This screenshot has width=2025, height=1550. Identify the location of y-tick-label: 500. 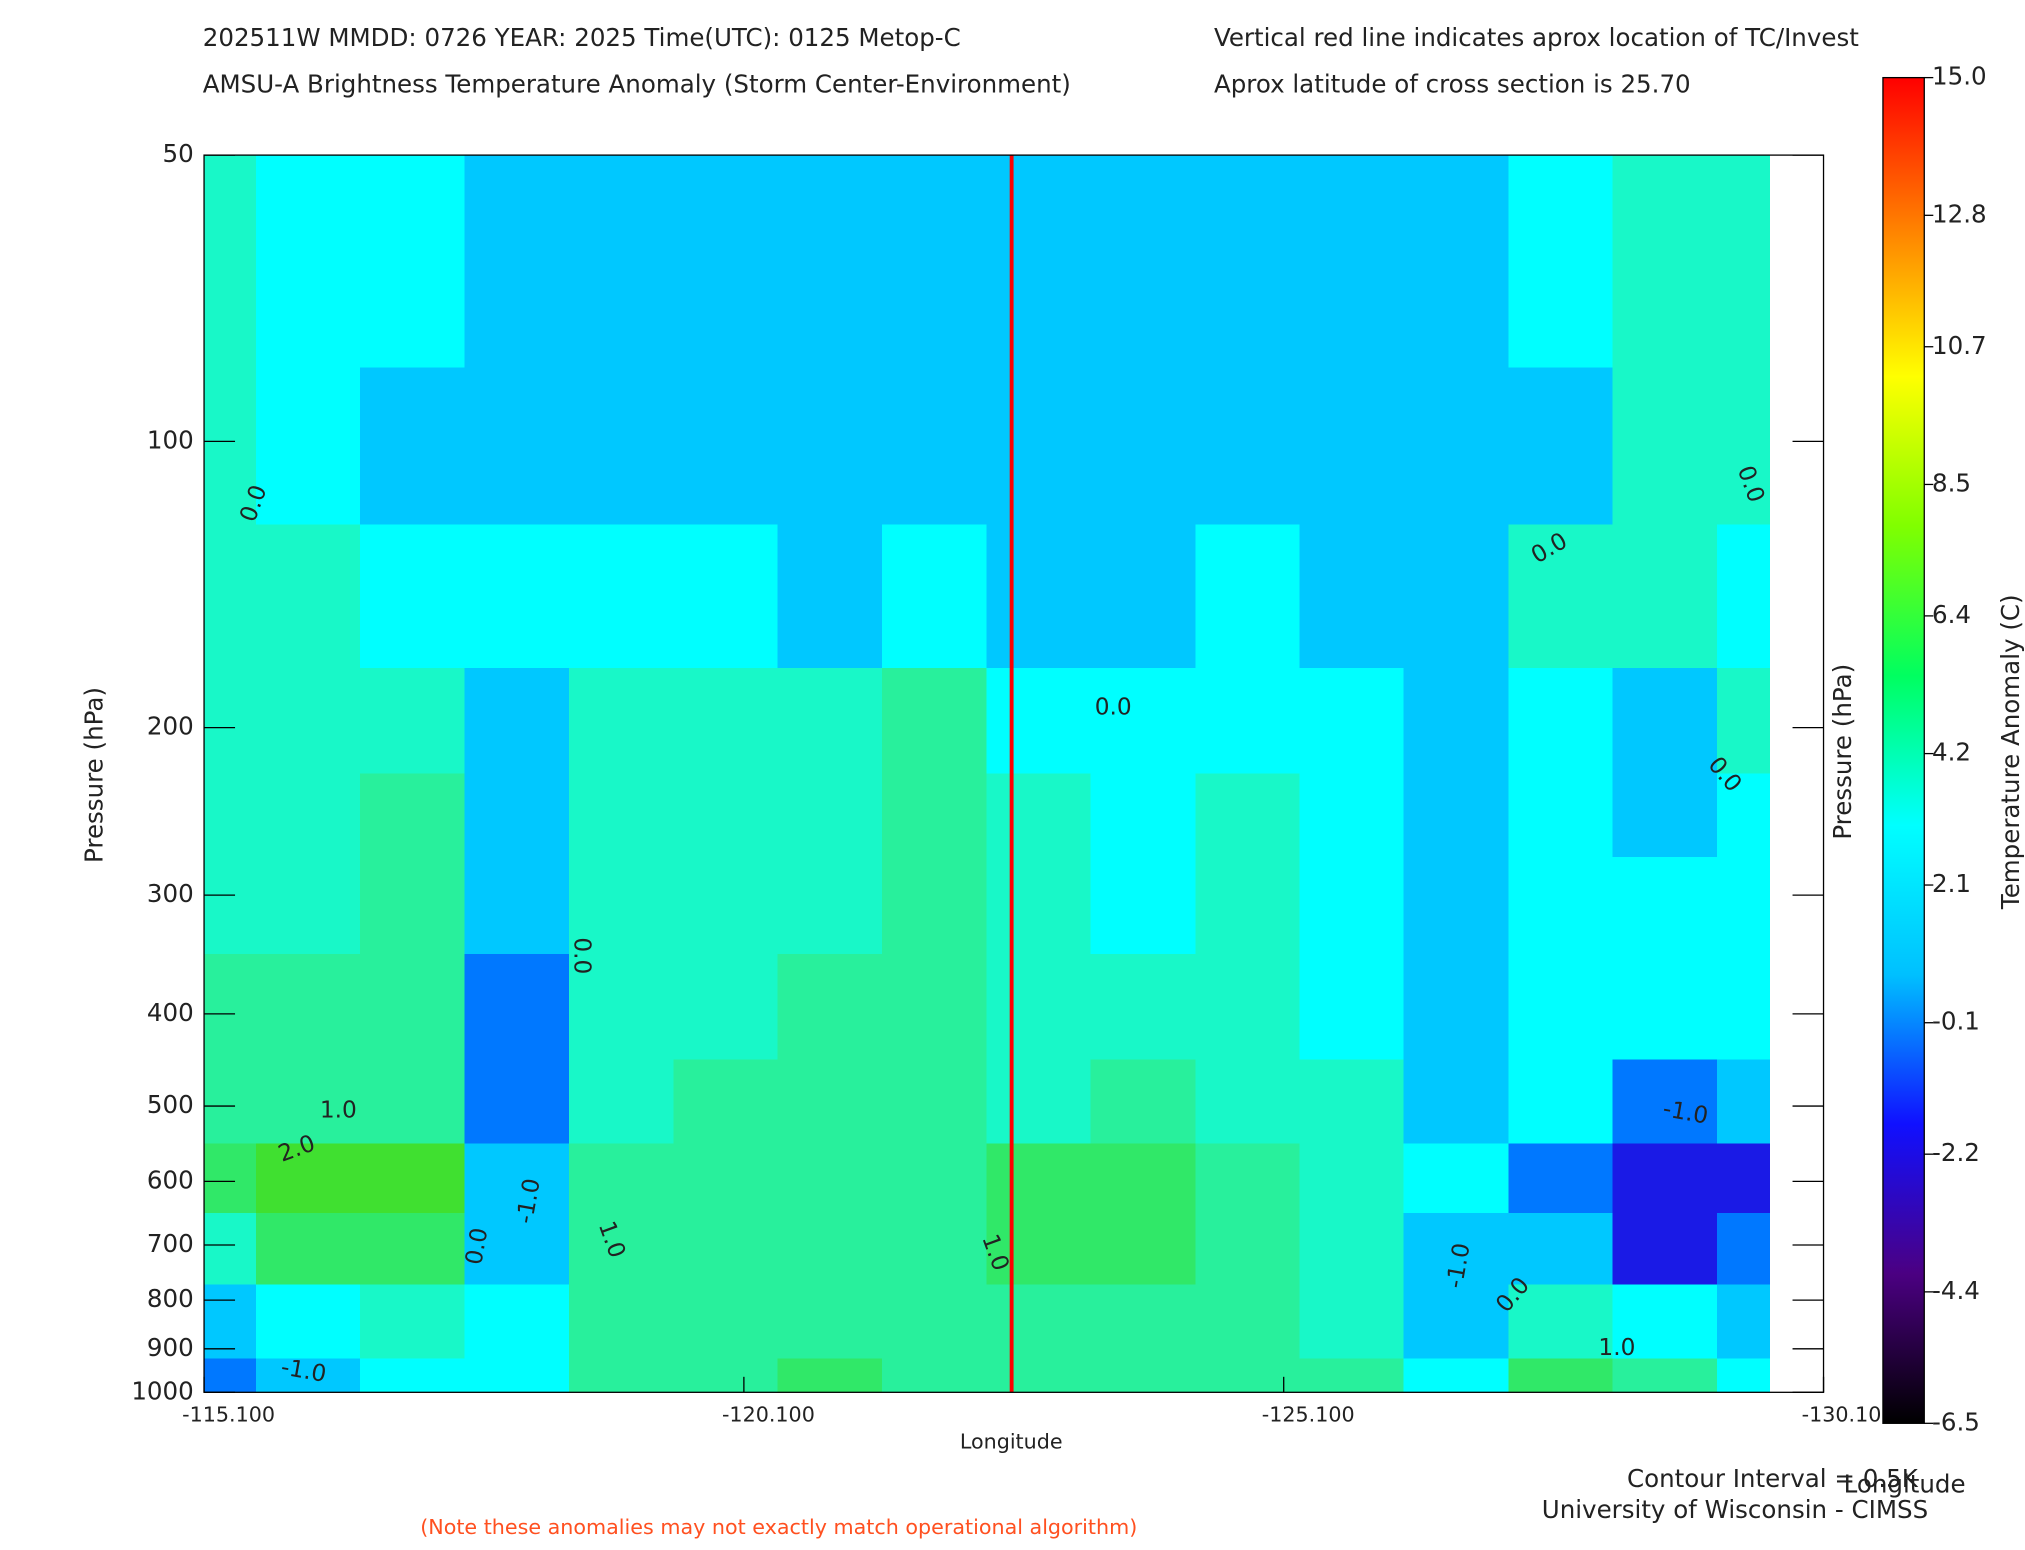
(170, 1104).